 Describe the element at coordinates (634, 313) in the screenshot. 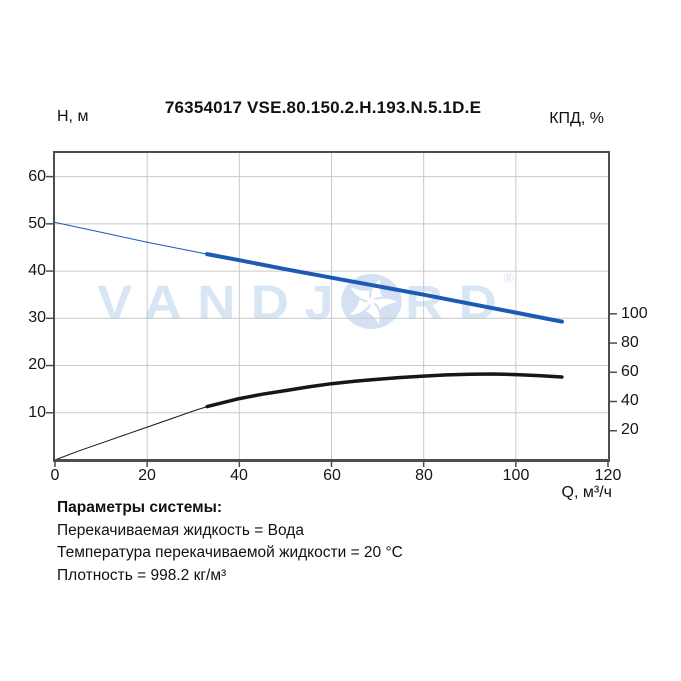

I see `y-right-tick-label: 100` at that location.